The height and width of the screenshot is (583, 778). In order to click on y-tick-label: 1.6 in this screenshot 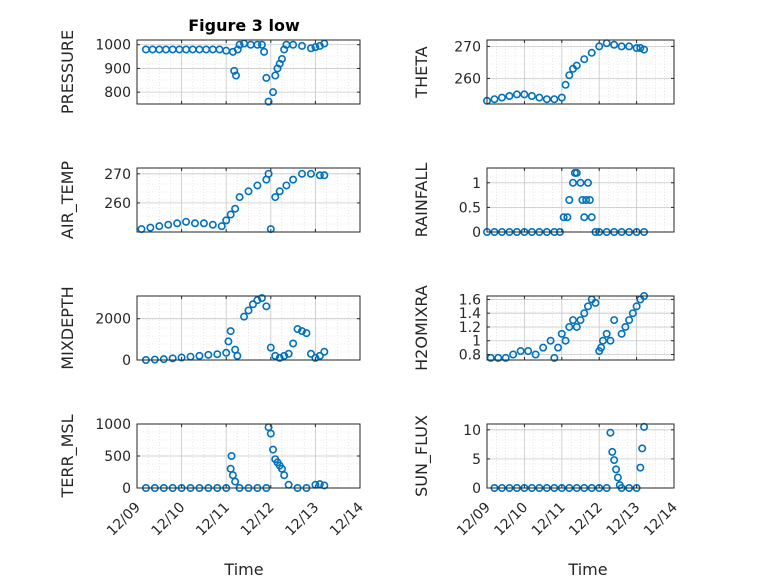, I will do `click(470, 300)`.